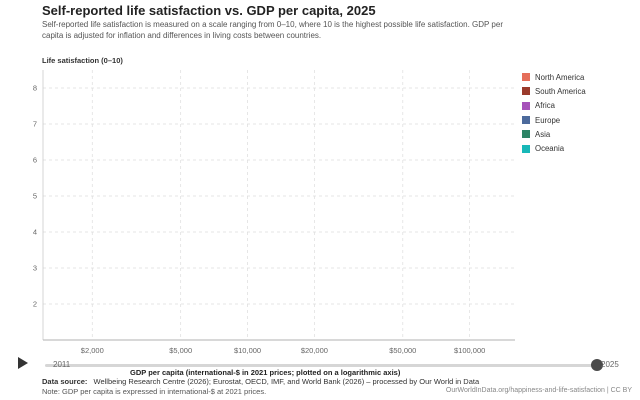 The image size is (640, 400). What do you see at coordinates (554, 134) in the screenshot?
I see `legend-item: Asia` at bounding box center [554, 134].